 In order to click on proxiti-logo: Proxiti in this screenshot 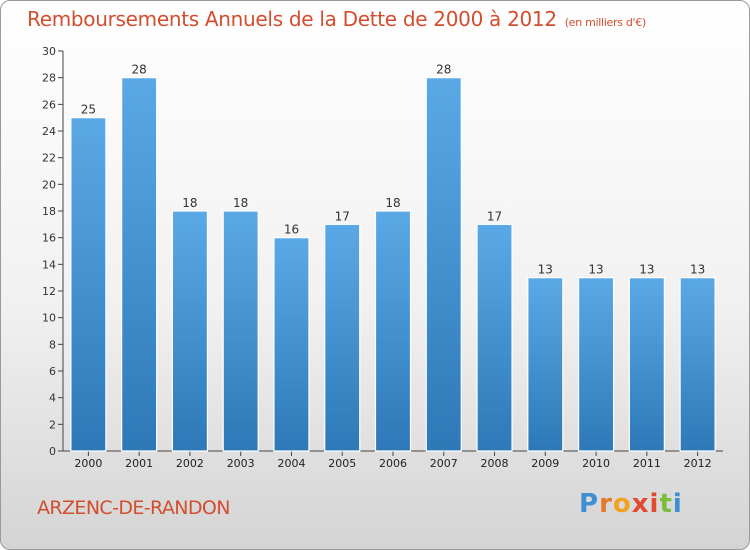, I will do `click(631, 504)`.